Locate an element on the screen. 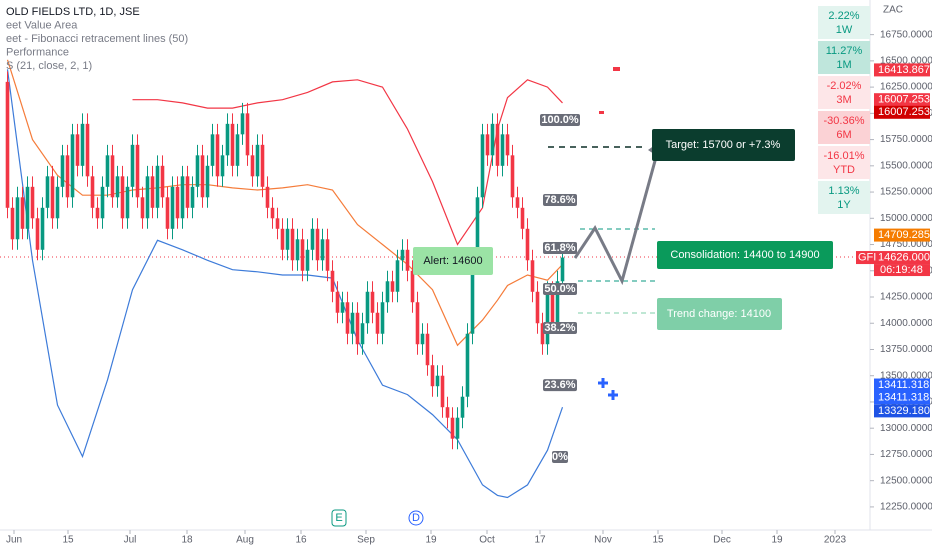  y-tick-label: 14250.0000 is located at coordinates (906, 297).